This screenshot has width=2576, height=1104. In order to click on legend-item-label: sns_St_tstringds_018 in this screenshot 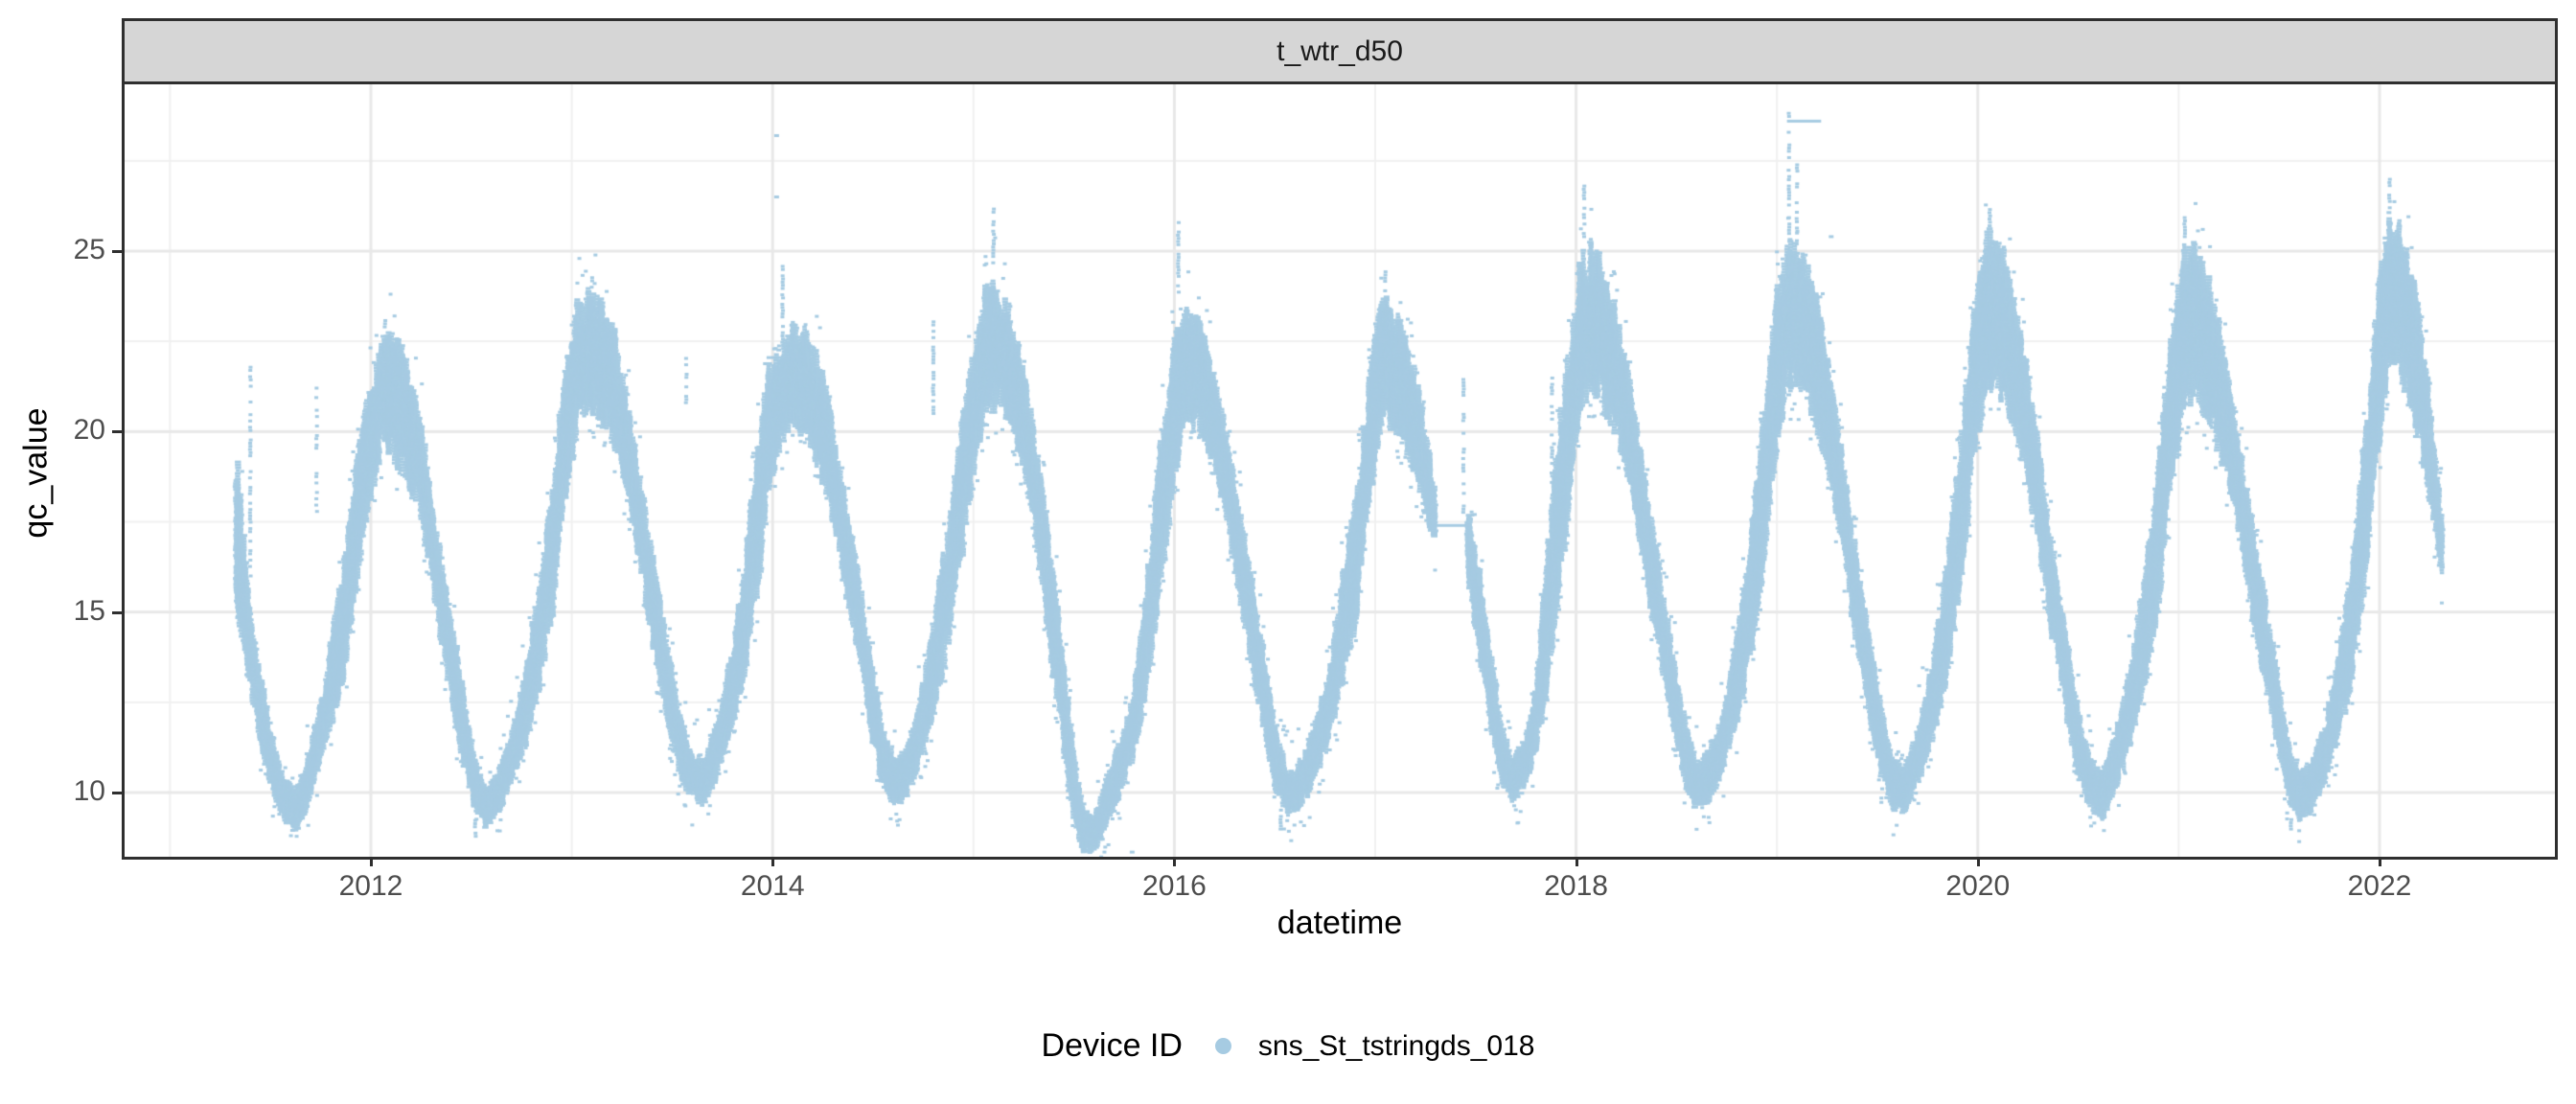, I will do `click(1396, 1045)`.